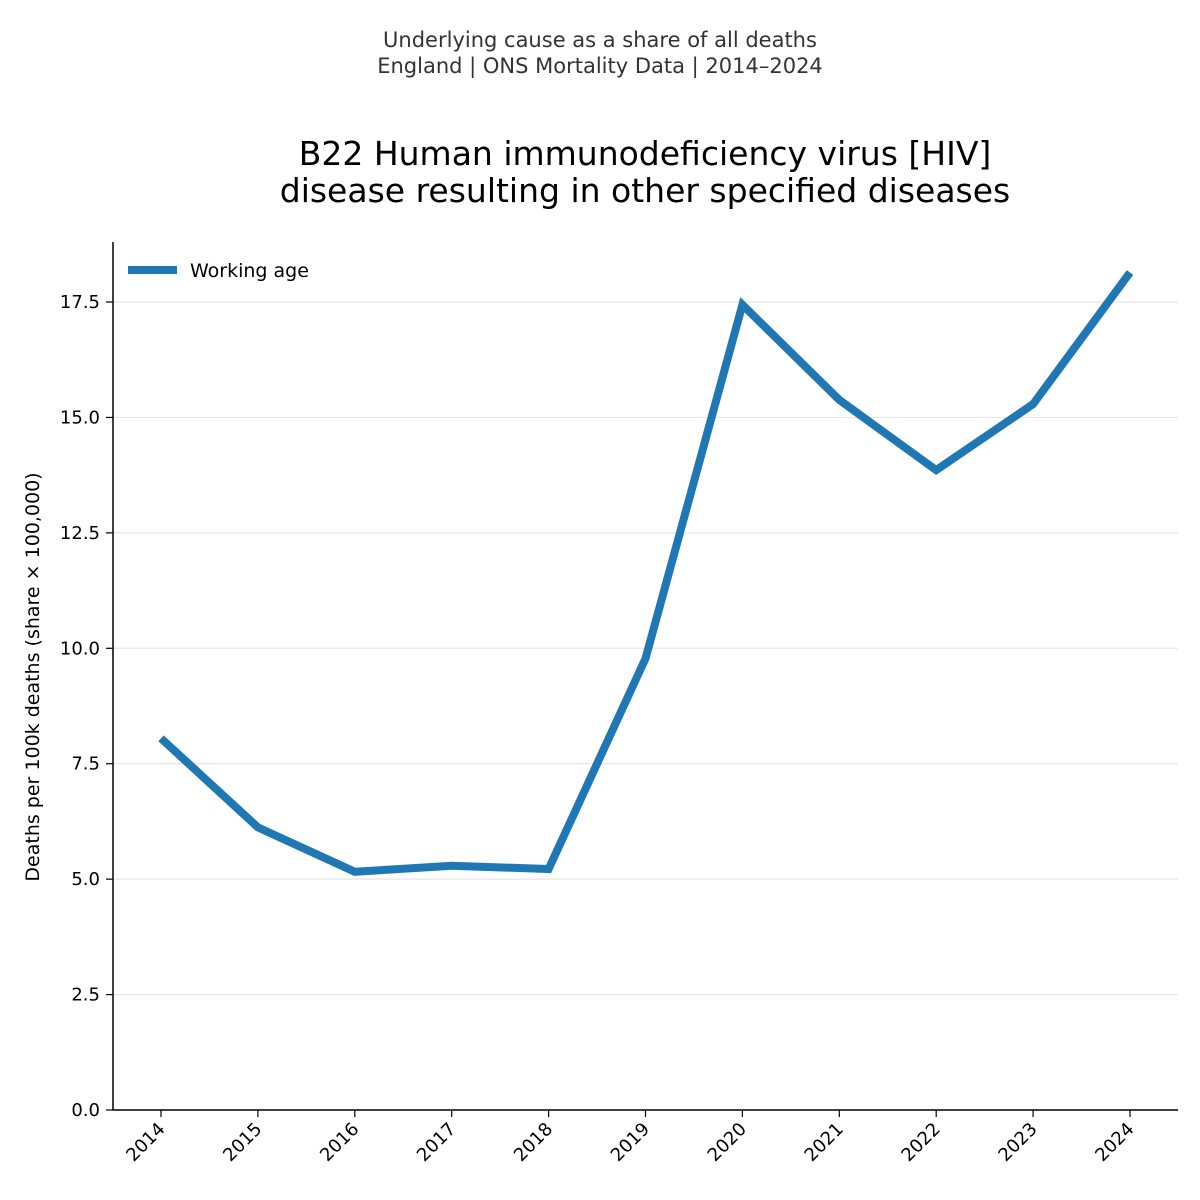 This screenshot has height=1200, width=1200. Describe the element at coordinates (339, 1142) in the screenshot. I see `x-tick-label: 2016` at that location.